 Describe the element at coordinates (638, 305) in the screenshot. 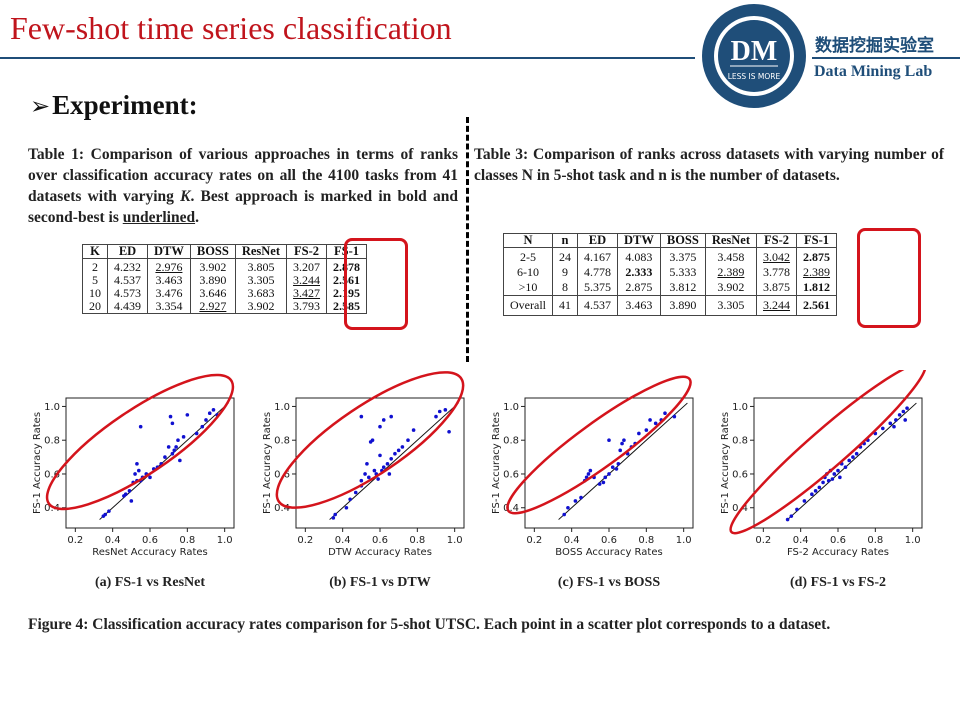

I see `table-cell: 3.463` at that location.